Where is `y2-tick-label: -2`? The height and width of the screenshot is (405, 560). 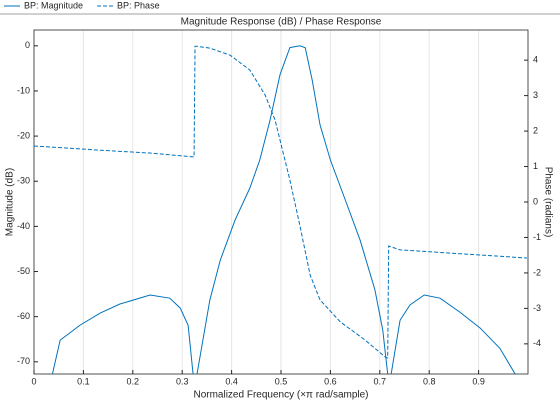 y2-tick-label: -2 is located at coordinates (537, 272).